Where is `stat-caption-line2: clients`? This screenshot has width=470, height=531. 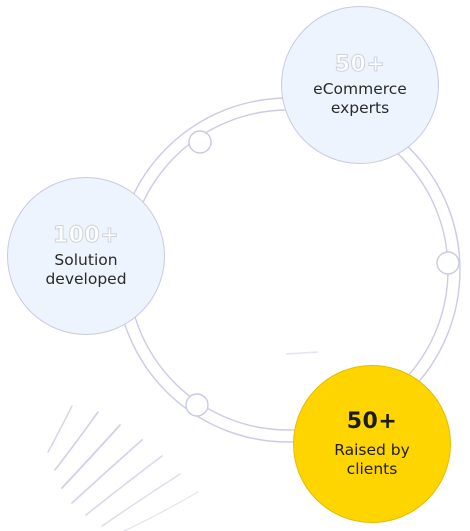
stat-caption-line2: clients is located at coordinates (372, 469).